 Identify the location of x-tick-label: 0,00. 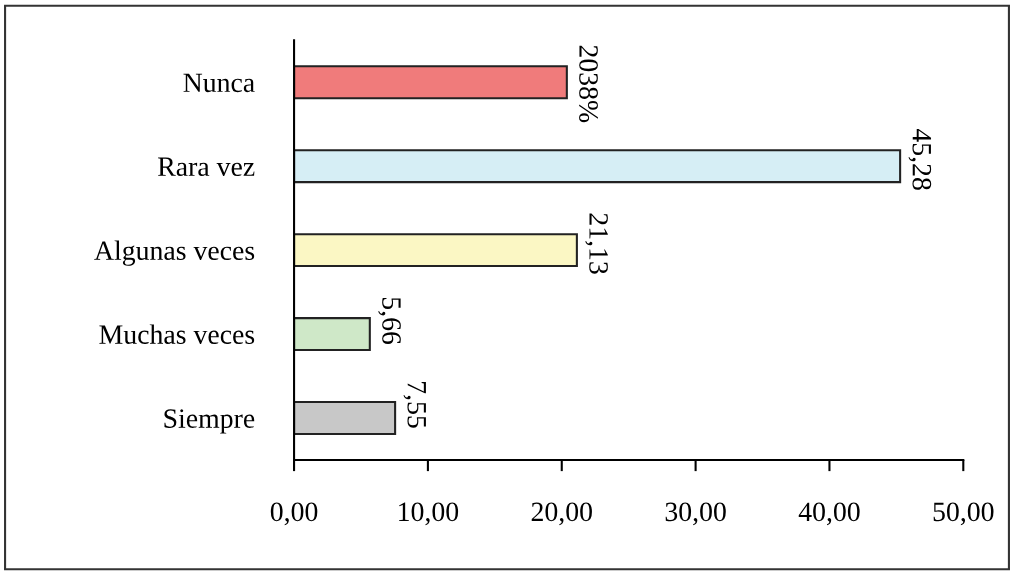
(294, 514).